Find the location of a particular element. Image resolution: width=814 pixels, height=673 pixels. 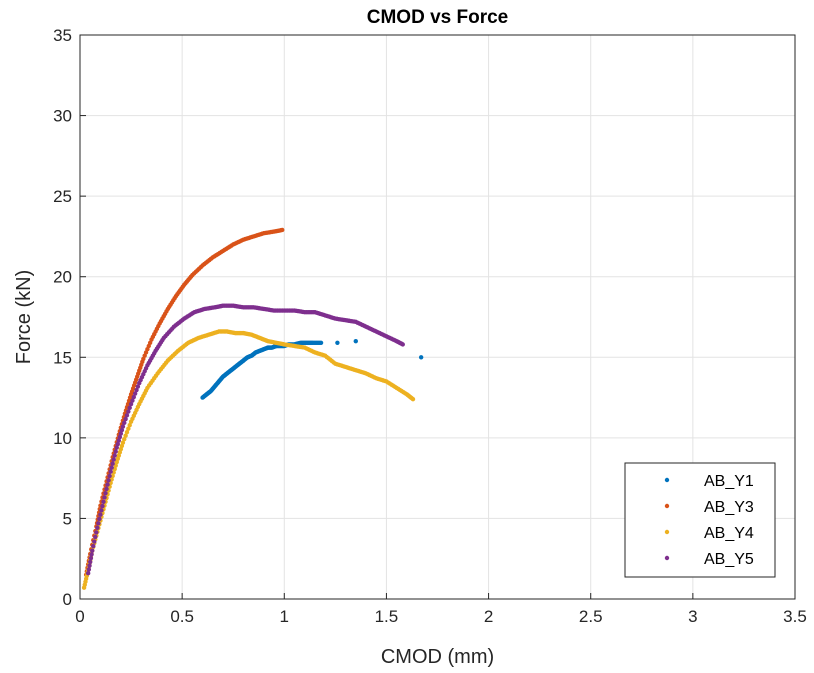

y-tick-label: 0 is located at coordinates (67, 599).